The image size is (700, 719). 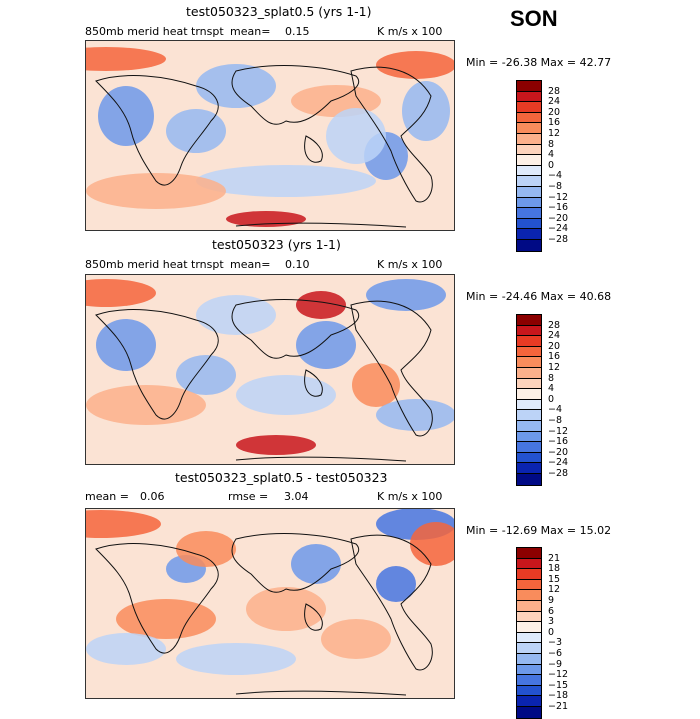 What do you see at coordinates (555, 664) in the screenshot?
I see `colorbar-level-label: −9` at bounding box center [555, 664].